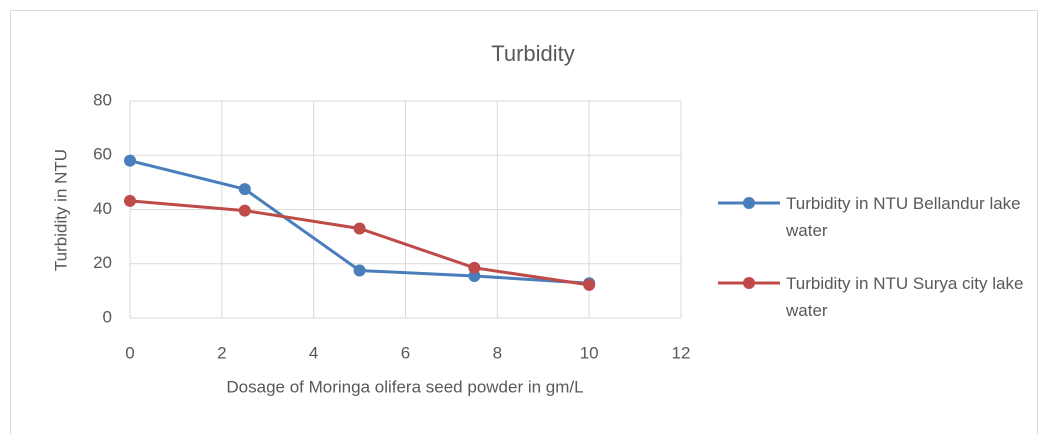 Image resolution: width=1048 pixels, height=434 pixels. Describe the element at coordinates (533, 53) in the screenshot. I see `chart-title: Turbidity` at that location.